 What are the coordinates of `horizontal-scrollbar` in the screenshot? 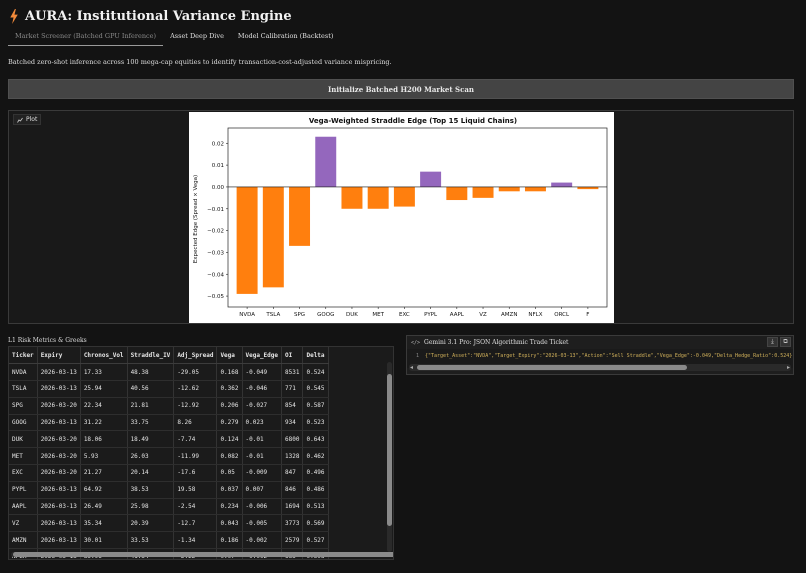 It's located at (202, 554).